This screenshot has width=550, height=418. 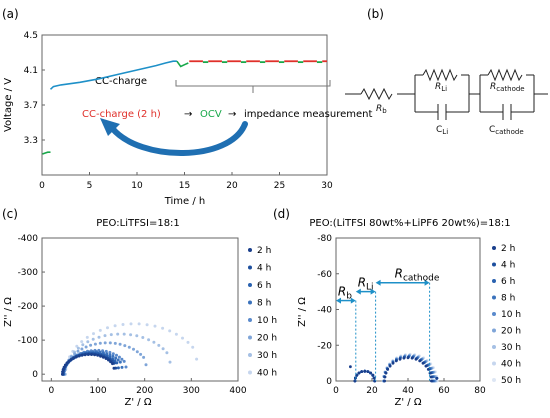 What do you see at coordinates (262, 312) in the screenshot?
I see `panel-c-legend: 2 h 4 h 6 h 8 h 10 h 20 h 30 h 40 h` at bounding box center [262, 312].